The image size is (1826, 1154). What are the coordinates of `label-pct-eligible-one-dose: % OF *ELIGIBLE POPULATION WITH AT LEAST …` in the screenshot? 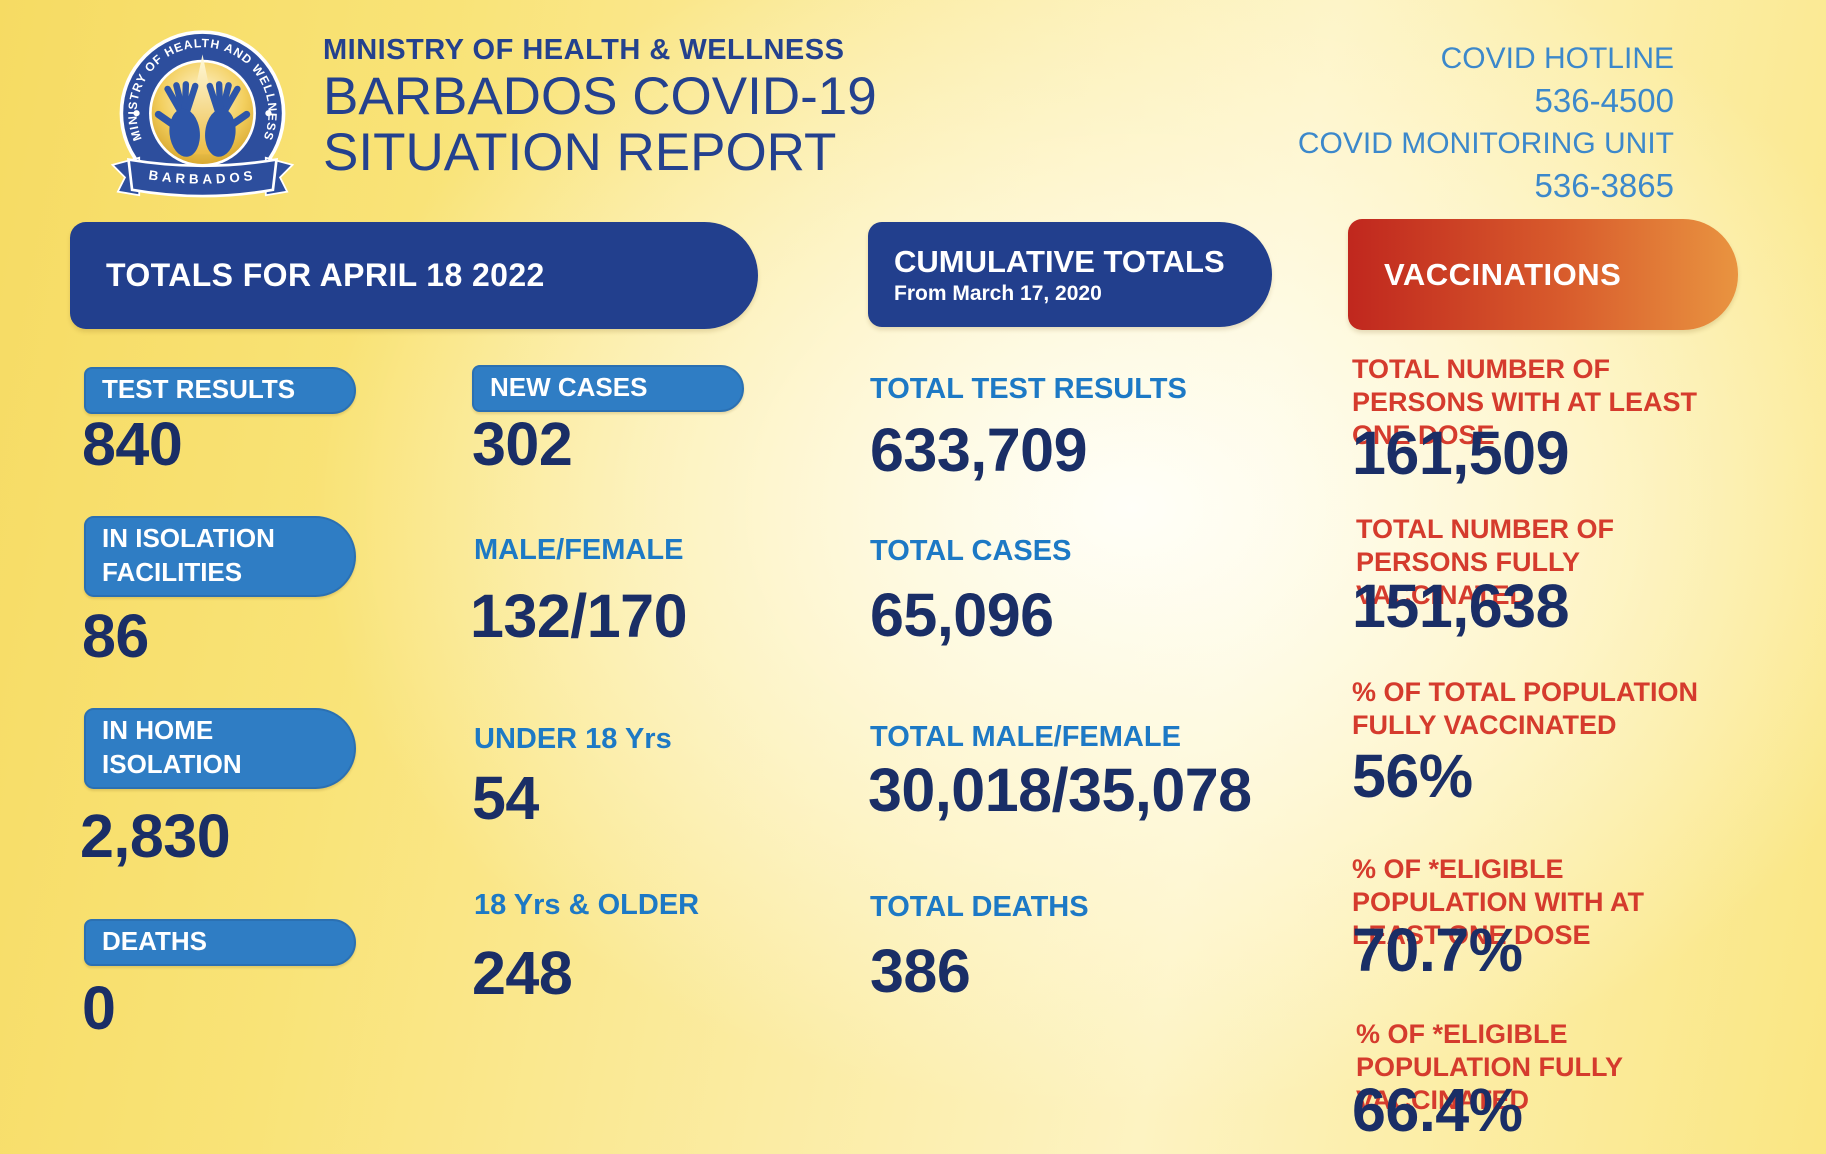 It's located at (1498, 902).